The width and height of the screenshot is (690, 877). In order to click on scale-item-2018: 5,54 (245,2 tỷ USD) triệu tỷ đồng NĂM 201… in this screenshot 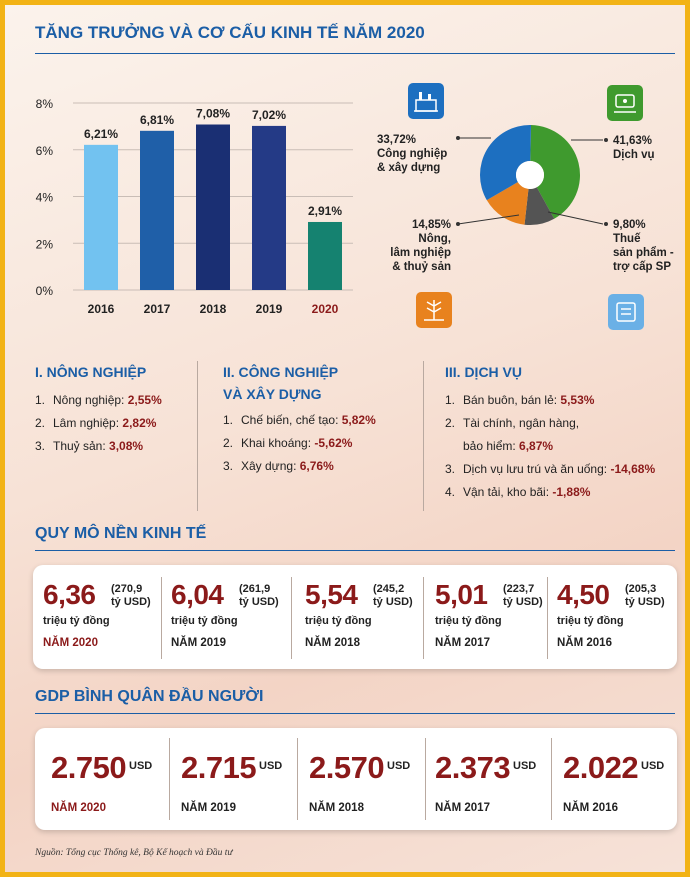, I will do `click(365, 614)`.